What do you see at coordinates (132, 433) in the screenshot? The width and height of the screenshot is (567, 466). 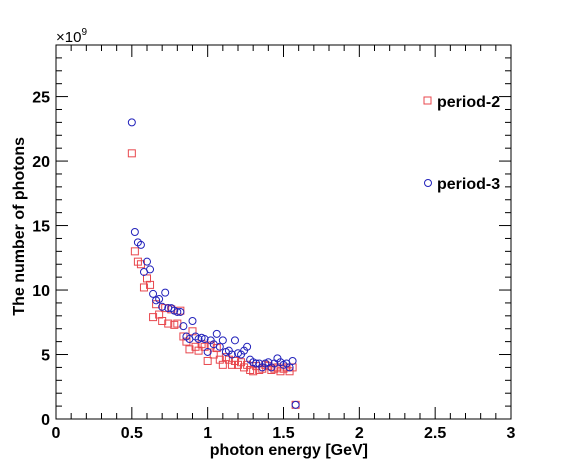 I see `x-tick-label: 0.5` at bounding box center [132, 433].